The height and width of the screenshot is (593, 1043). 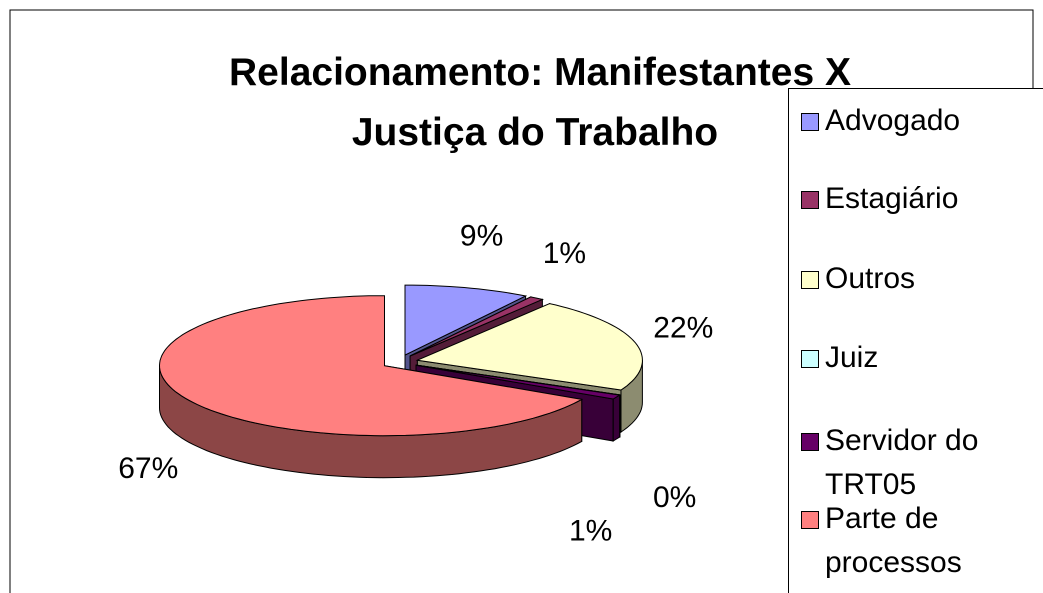 I want to click on legend-item: Estagiário, so click(x=908, y=199).